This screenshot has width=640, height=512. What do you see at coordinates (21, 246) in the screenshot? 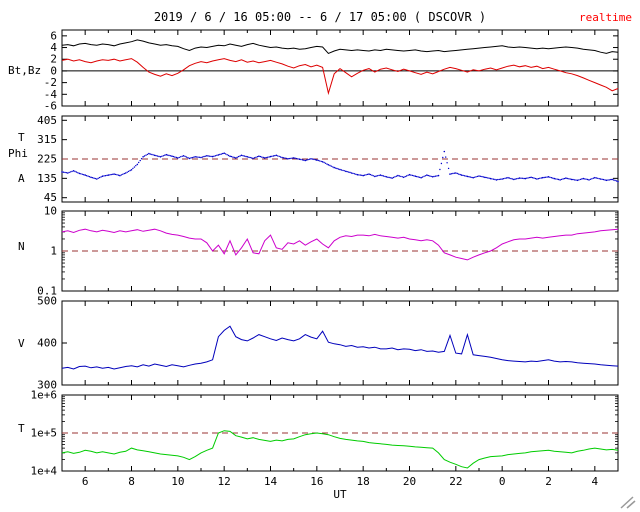
I see `axis-label-density: N` at bounding box center [21, 246].